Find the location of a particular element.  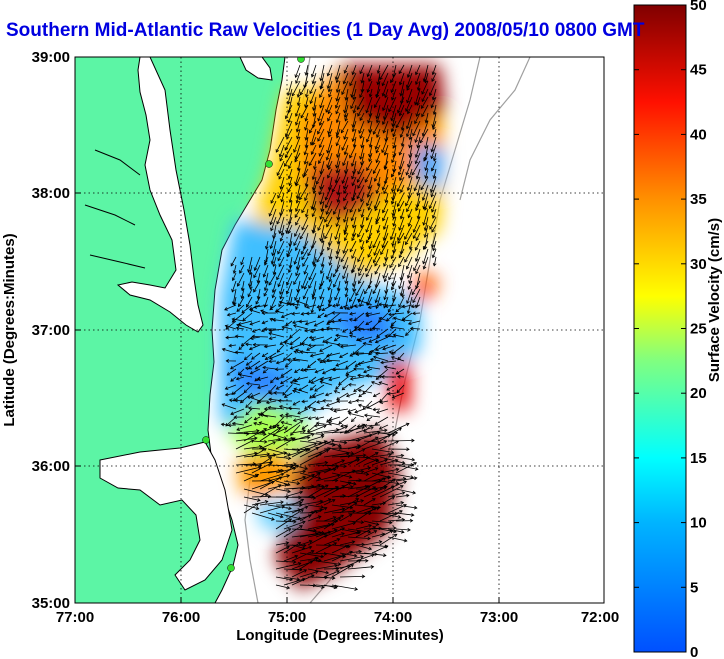

radar-station-marker is located at coordinates (231, 568).